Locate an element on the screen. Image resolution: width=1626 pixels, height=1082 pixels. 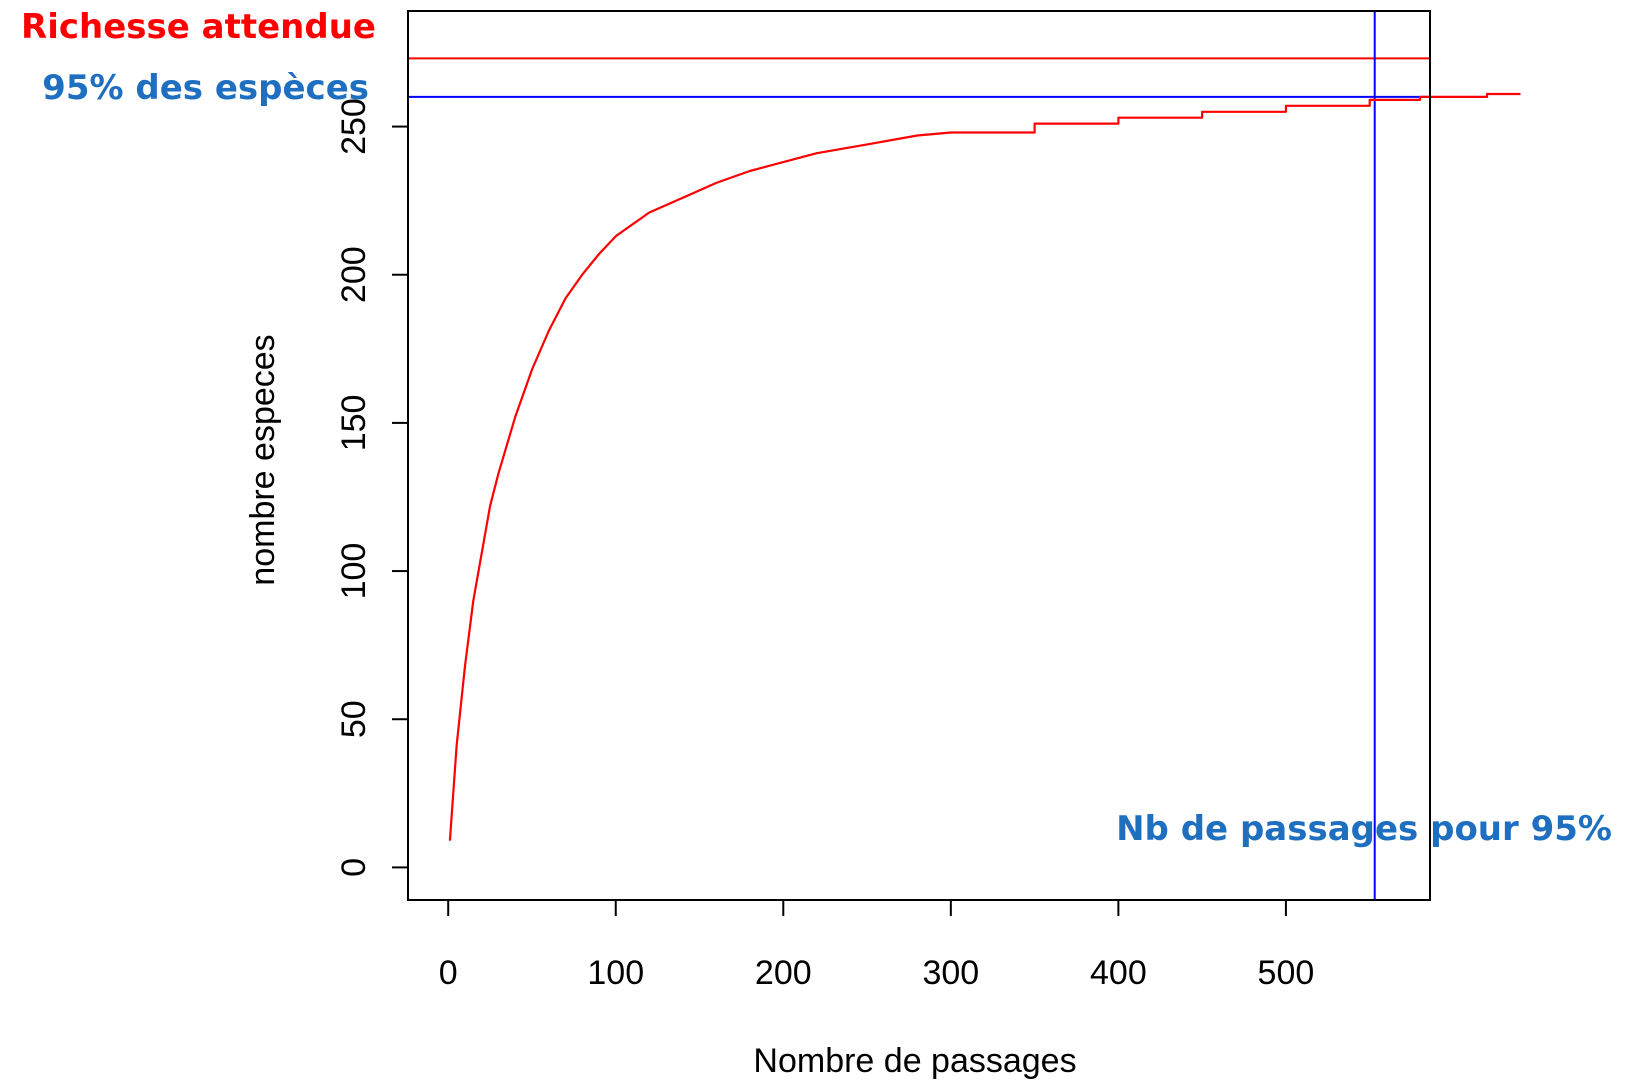
species-95-annotation: 95% des espèces is located at coordinates (205, 88).